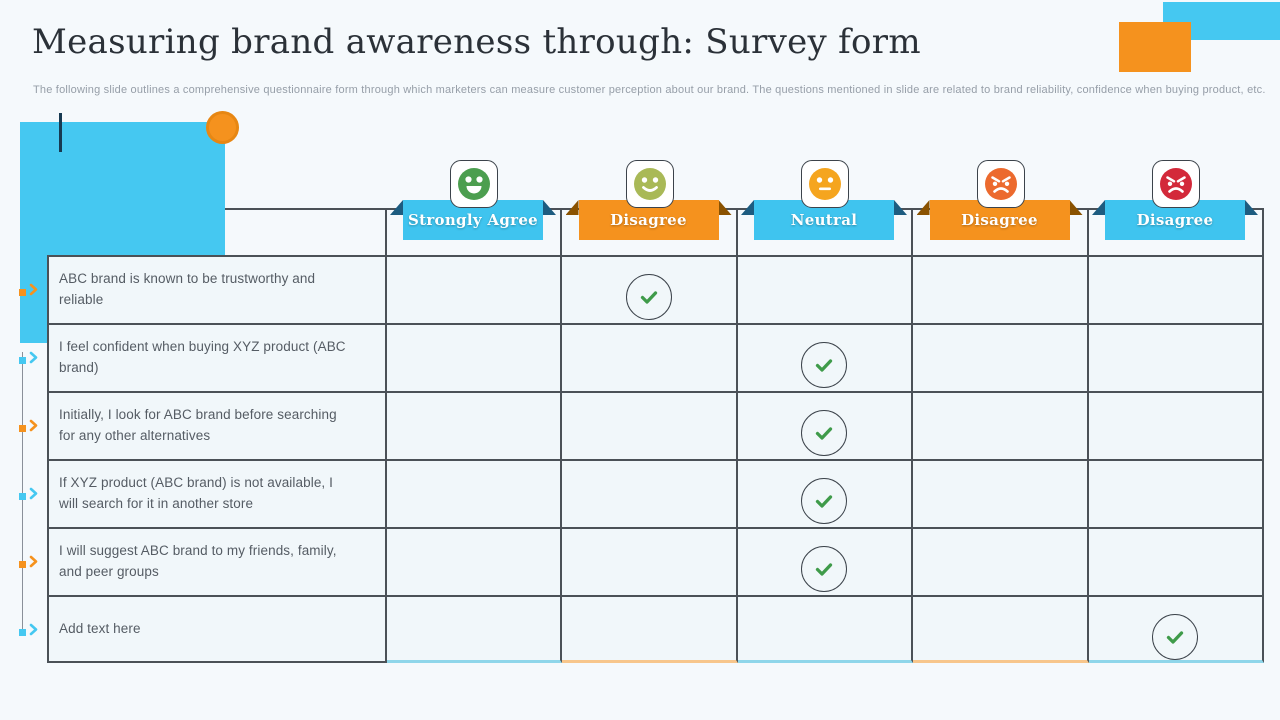 Image resolution: width=1280 pixels, height=720 pixels. What do you see at coordinates (60, 132) in the screenshot?
I see `accent-line` at bounding box center [60, 132].